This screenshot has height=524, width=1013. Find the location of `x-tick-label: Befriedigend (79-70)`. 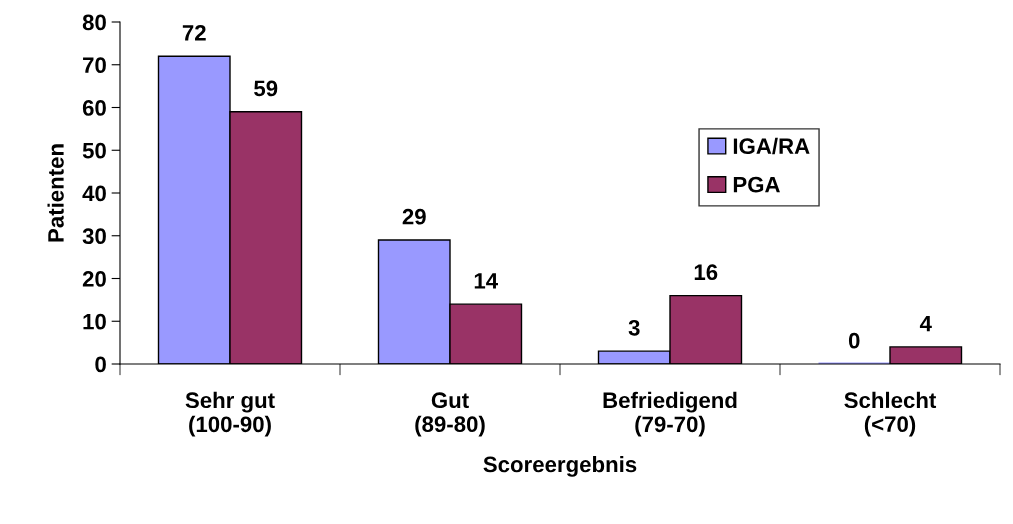

x-tick-label: Befriedigend (79-70) is located at coordinates (670, 414).